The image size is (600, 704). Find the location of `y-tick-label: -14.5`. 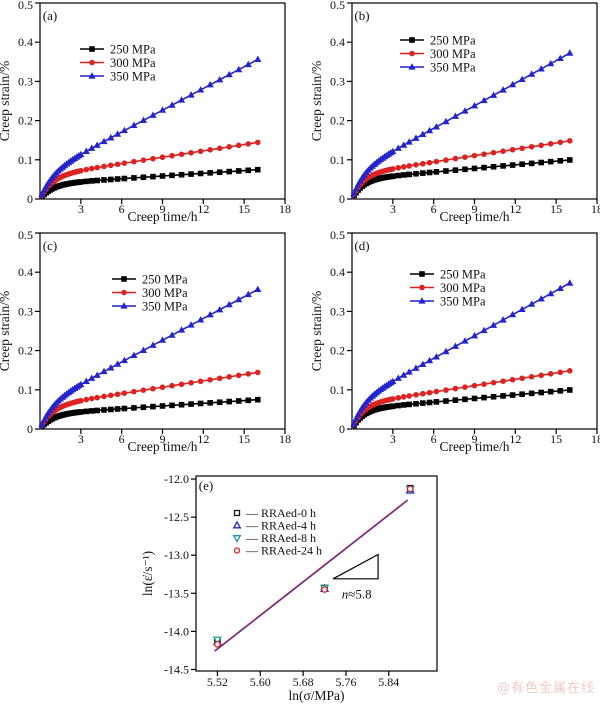

y-tick-label: -14.5 is located at coordinates (176, 669).